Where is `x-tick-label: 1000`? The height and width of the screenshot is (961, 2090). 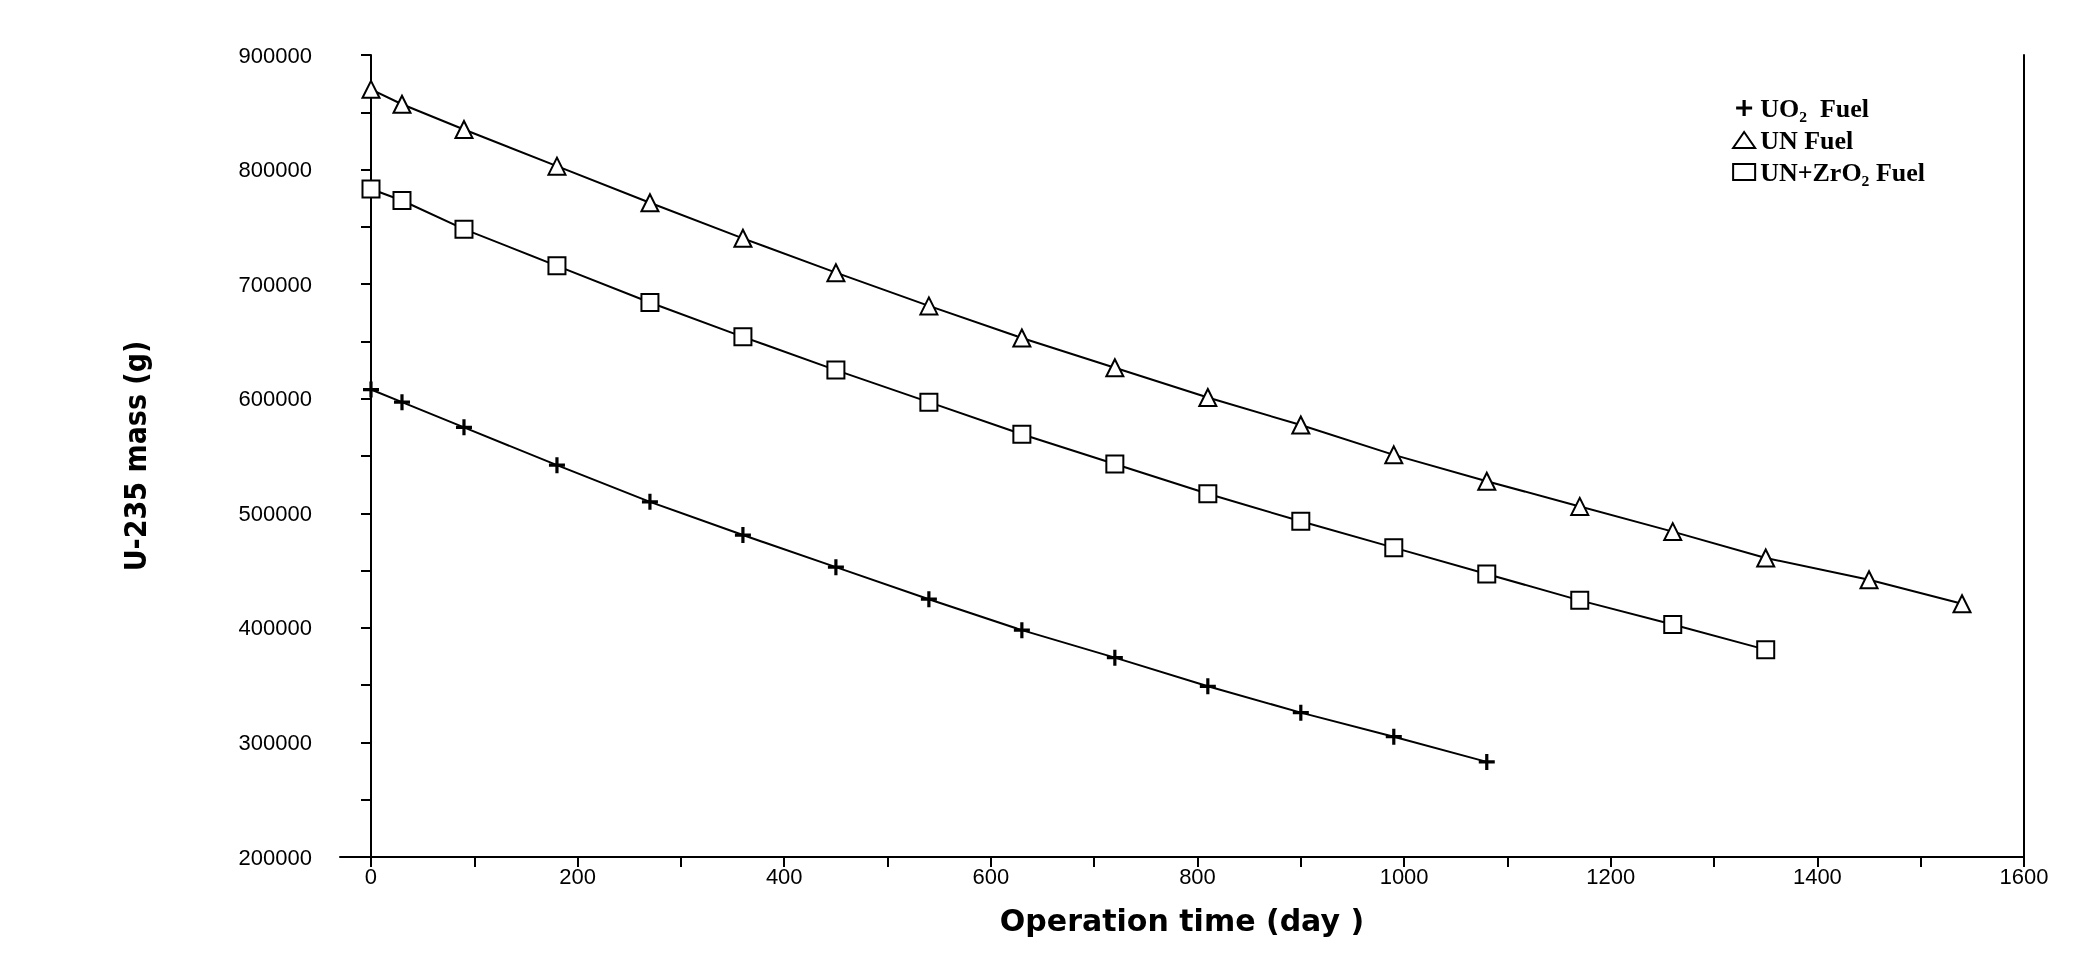
x-tick-label: 1000 is located at coordinates (1404, 876).